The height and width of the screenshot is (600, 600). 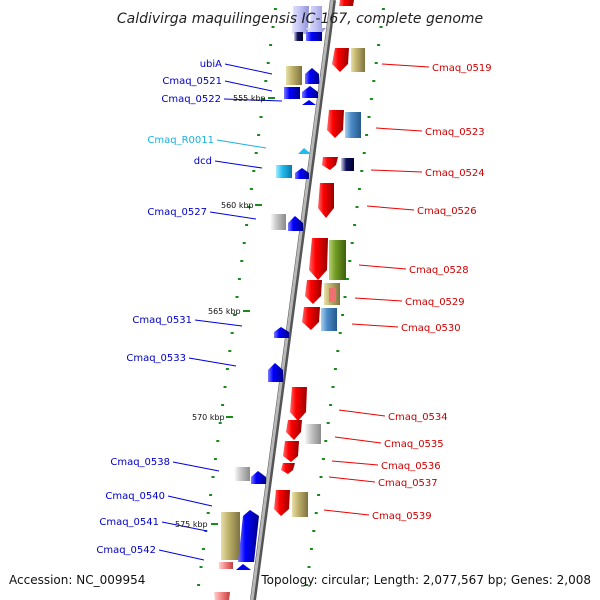 I want to click on kbp-label: 560 kbp, so click(x=237, y=205).